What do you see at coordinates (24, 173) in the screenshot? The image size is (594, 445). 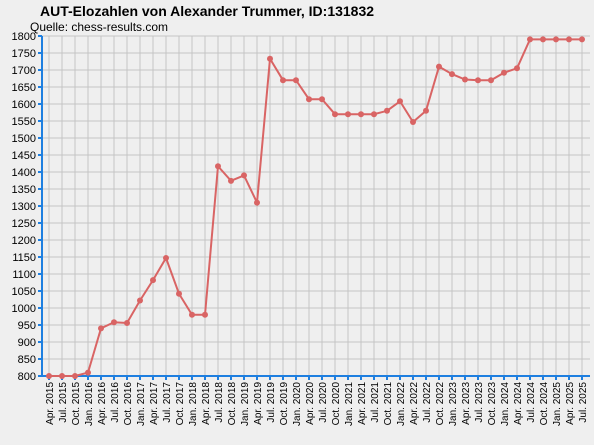 I see `y-tick-label: 1400` at bounding box center [24, 173].